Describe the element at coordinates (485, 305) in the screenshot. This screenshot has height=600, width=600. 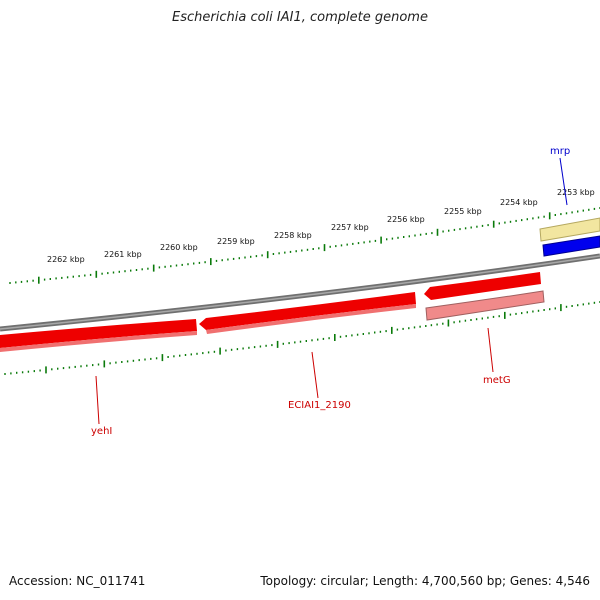
I see `feature-shade-metG` at that location.